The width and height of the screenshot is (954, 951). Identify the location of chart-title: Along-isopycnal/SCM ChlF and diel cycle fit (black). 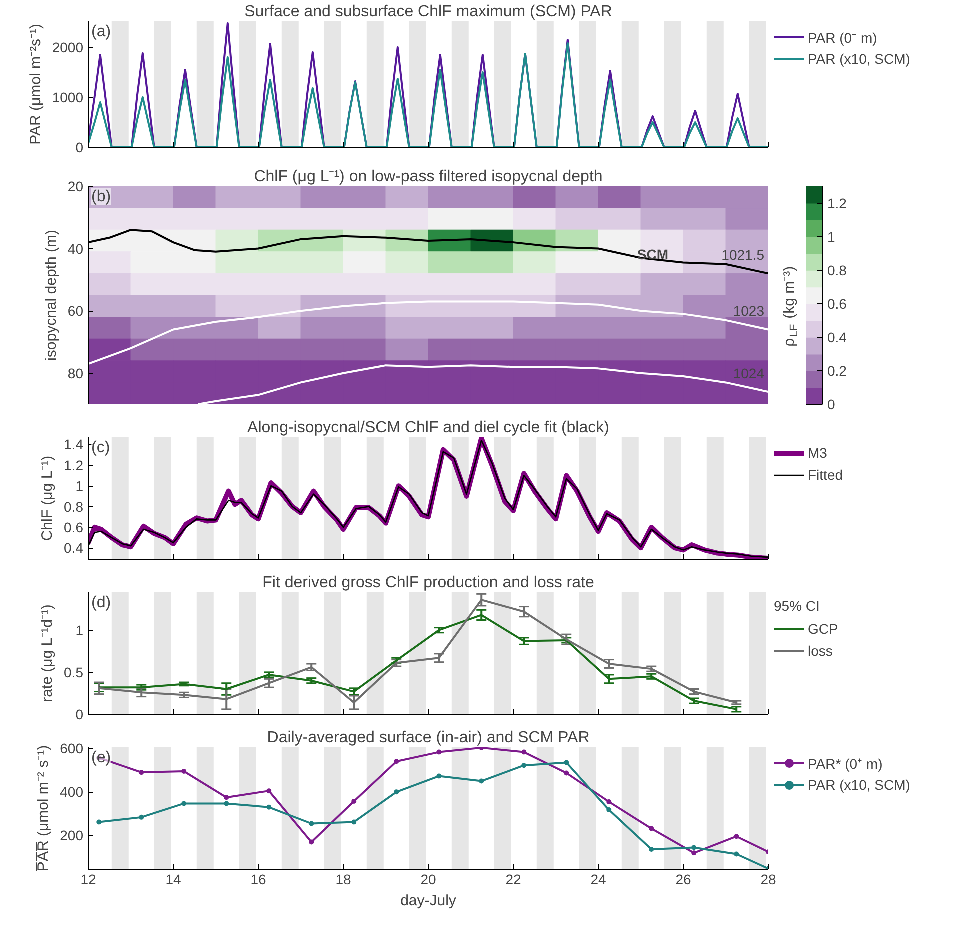
(429, 428).